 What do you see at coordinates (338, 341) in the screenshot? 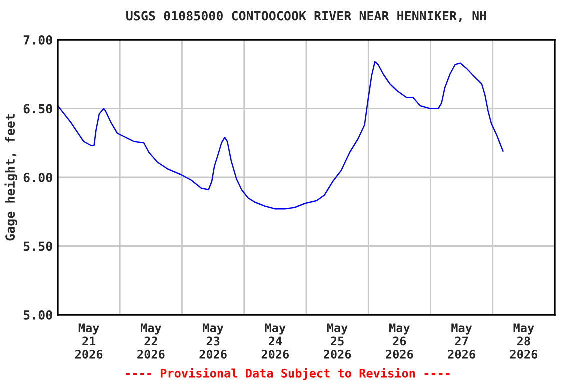
I see `x-tick-label: May 25 2026` at bounding box center [338, 341].